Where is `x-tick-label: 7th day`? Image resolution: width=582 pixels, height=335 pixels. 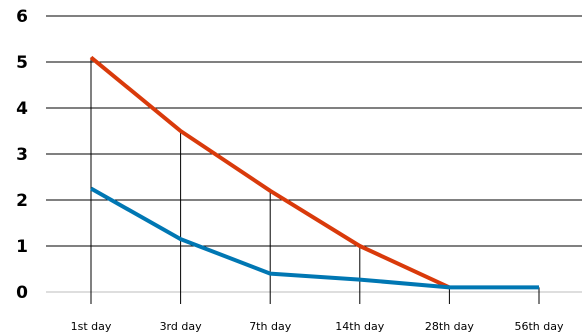 x-tick-label: 7th day is located at coordinates (270, 326).